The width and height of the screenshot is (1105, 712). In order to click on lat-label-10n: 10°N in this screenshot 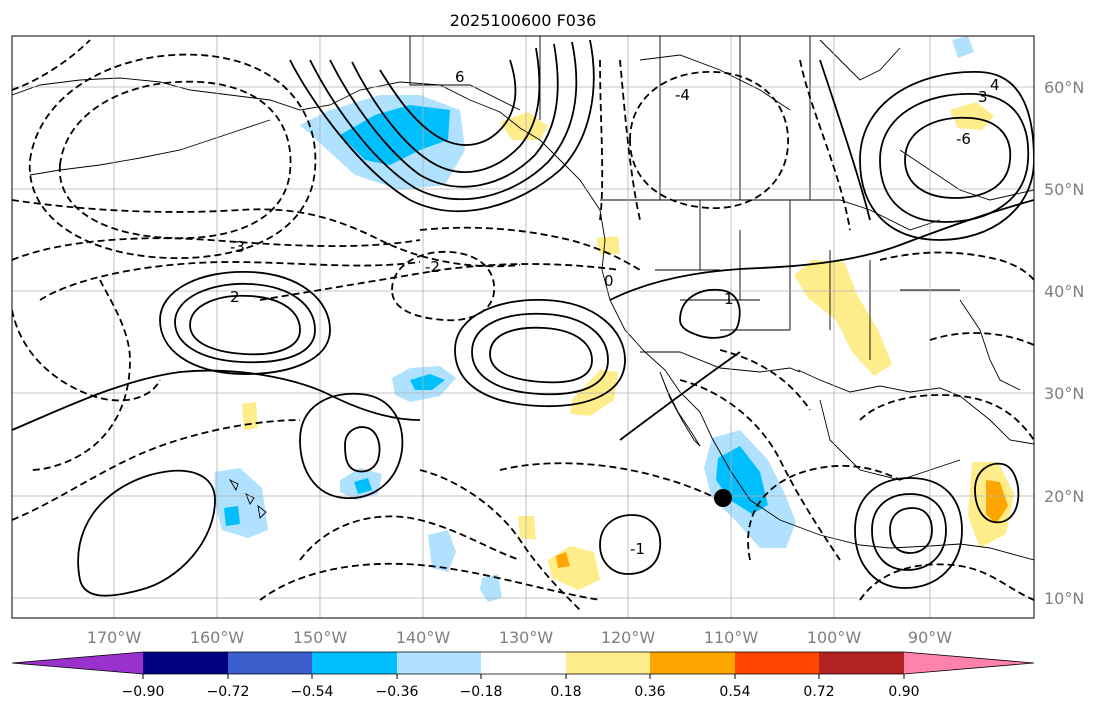, I will do `click(1064, 598)`.